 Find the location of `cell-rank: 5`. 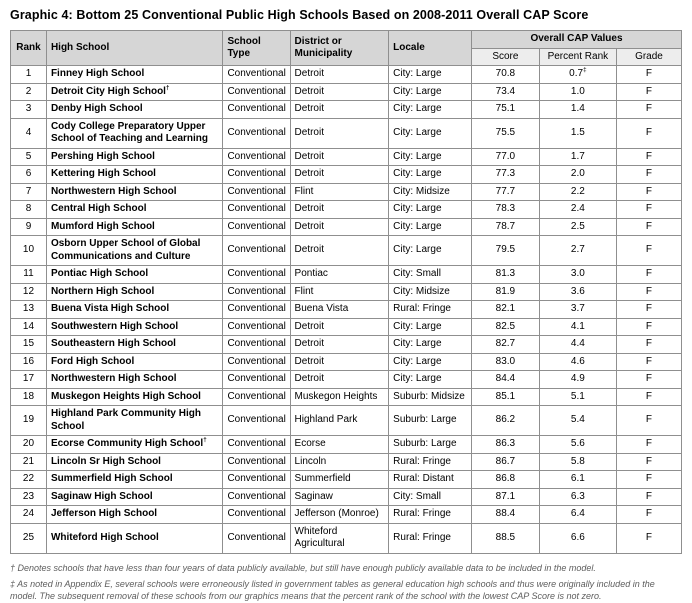

cell-rank: 5 is located at coordinates (28, 156).